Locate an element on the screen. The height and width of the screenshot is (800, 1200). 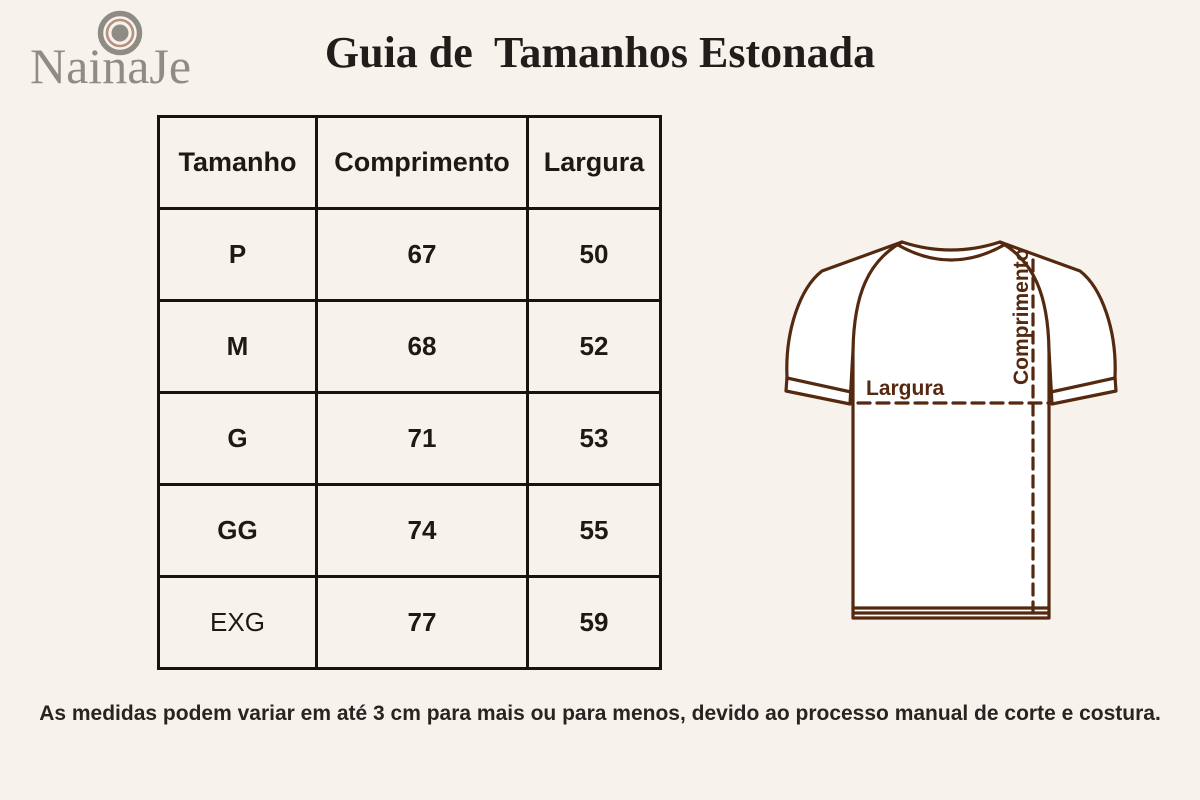
largura-cell: 59 is located at coordinates (594, 622).